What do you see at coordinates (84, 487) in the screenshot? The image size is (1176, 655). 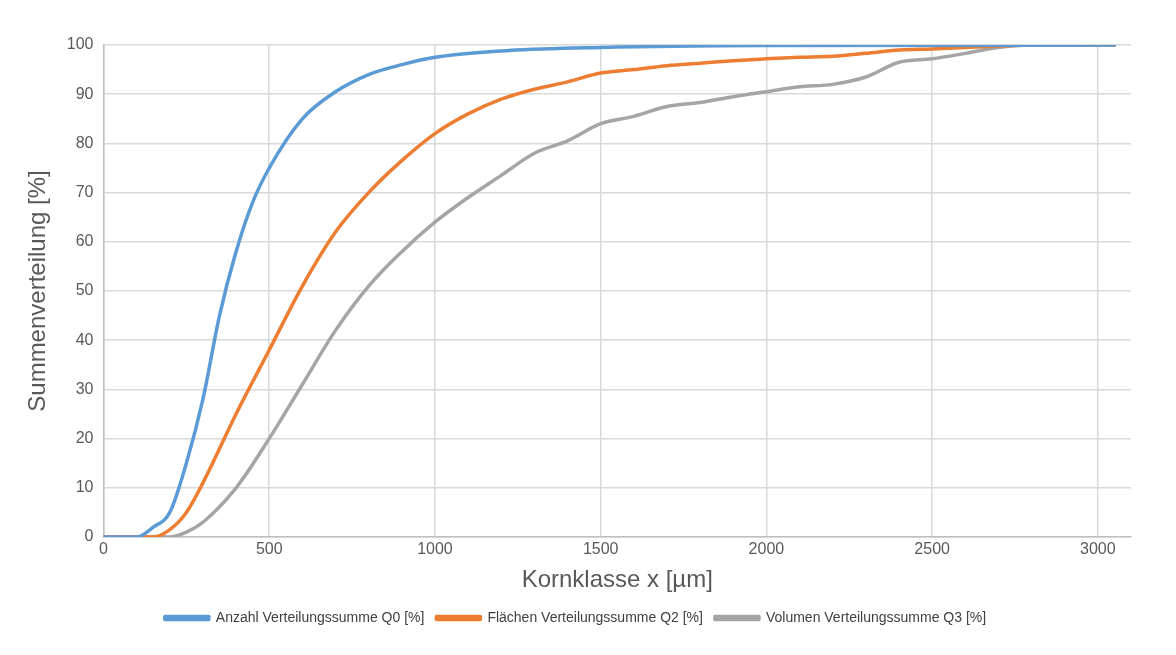 I see `y-tick-label: 10` at bounding box center [84, 487].